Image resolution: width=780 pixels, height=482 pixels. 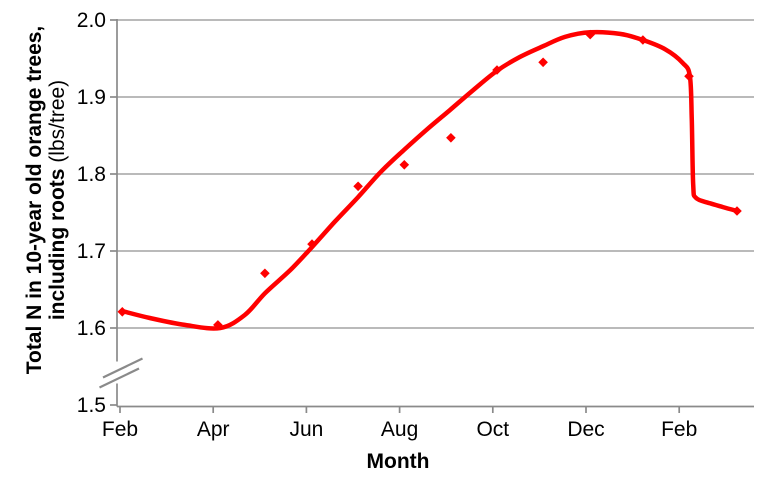 What do you see at coordinates (306, 429) in the screenshot?
I see `x-axis-tick-label: Jun` at bounding box center [306, 429].